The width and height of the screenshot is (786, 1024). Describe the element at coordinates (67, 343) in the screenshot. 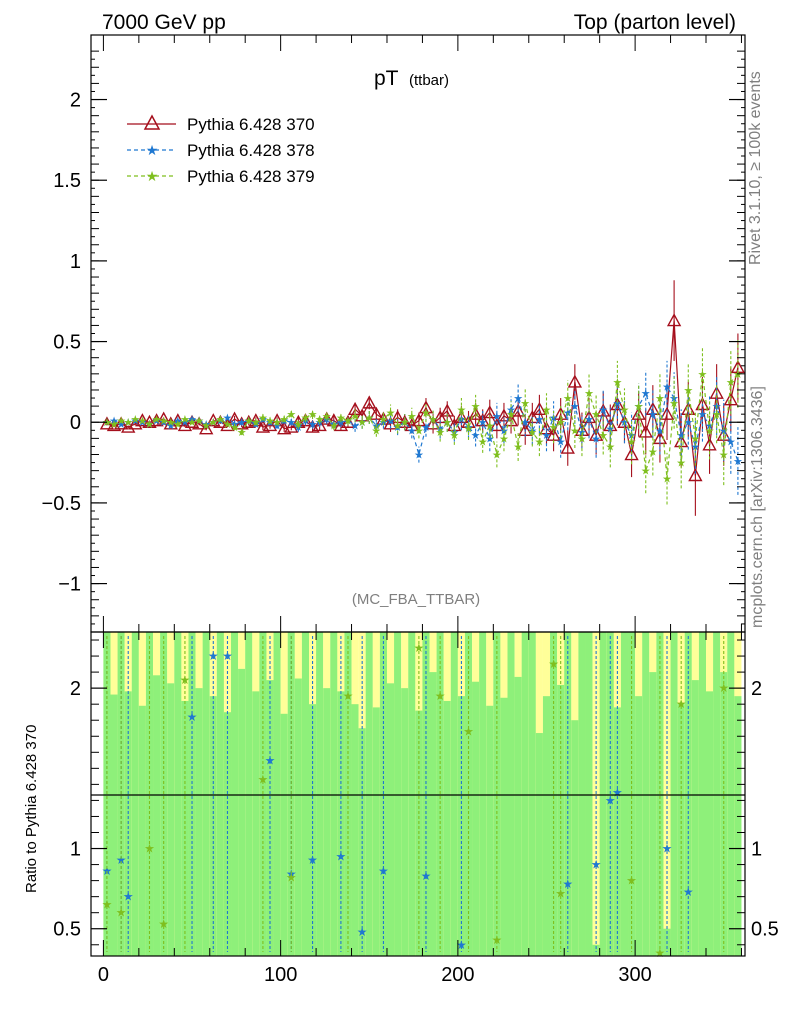

I see `y-tick-label: 0.5` at that location.